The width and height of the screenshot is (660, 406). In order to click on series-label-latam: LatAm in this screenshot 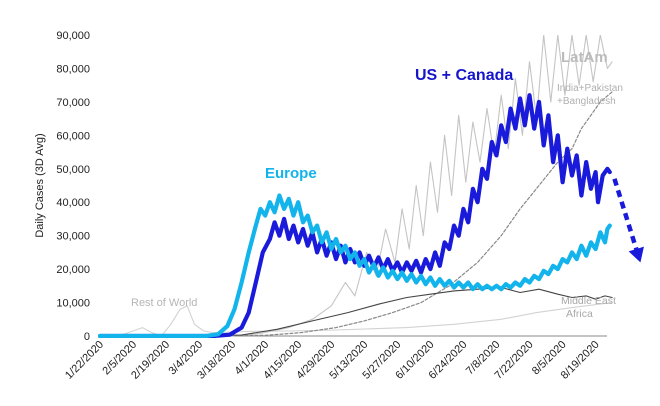, I will do `click(584, 57)`.